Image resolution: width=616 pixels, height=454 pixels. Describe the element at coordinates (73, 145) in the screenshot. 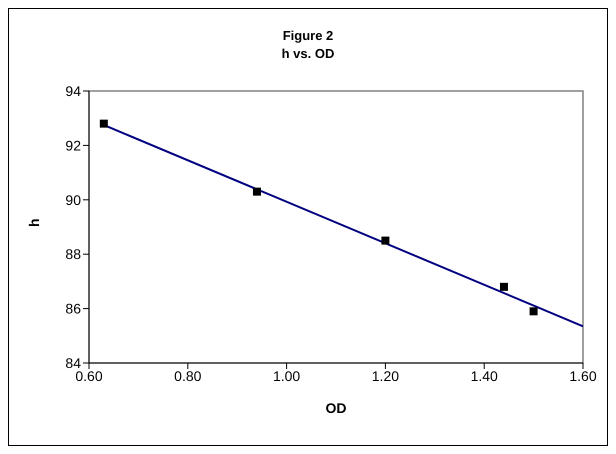

I see `y-tick-label: 92` at that location.